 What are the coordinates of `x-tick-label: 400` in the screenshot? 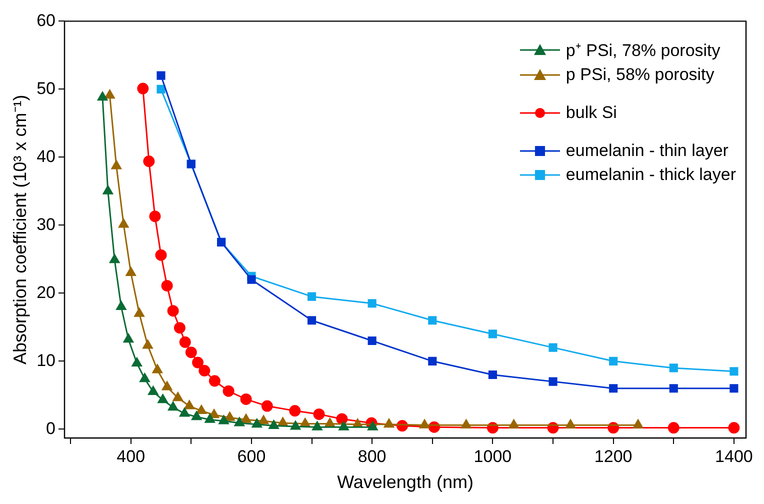 It's located at (131, 456).